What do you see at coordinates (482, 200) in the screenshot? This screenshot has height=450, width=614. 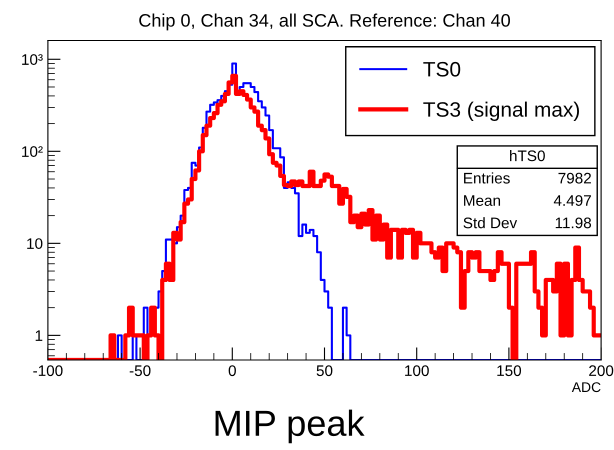 I see `annotation: Mean` at bounding box center [482, 200].